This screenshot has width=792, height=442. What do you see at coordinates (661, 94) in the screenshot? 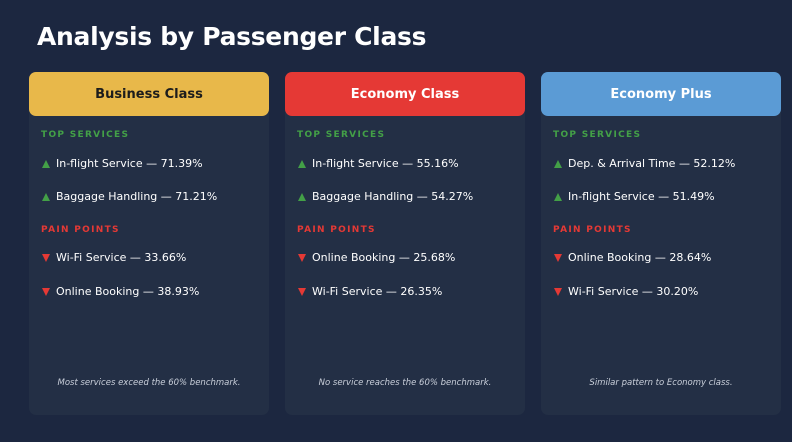
I see `card-header: Economy Plus` at bounding box center [661, 94].